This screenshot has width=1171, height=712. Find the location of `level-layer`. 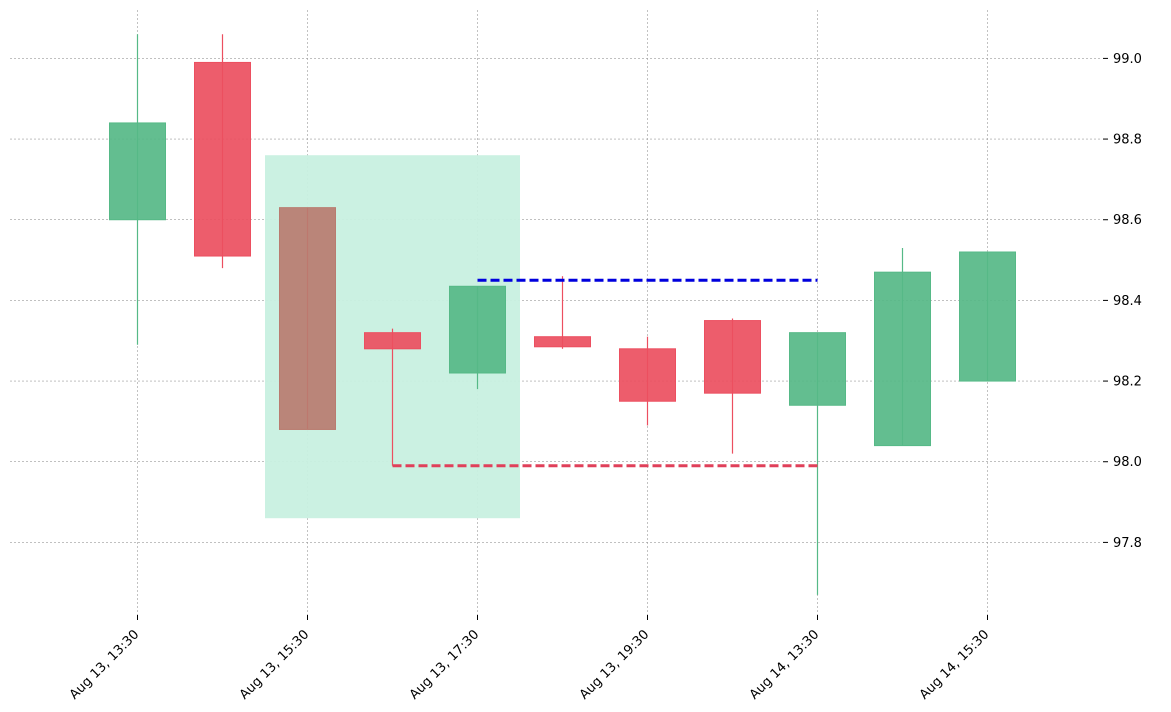

level-layer is located at coordinates (605, 373).